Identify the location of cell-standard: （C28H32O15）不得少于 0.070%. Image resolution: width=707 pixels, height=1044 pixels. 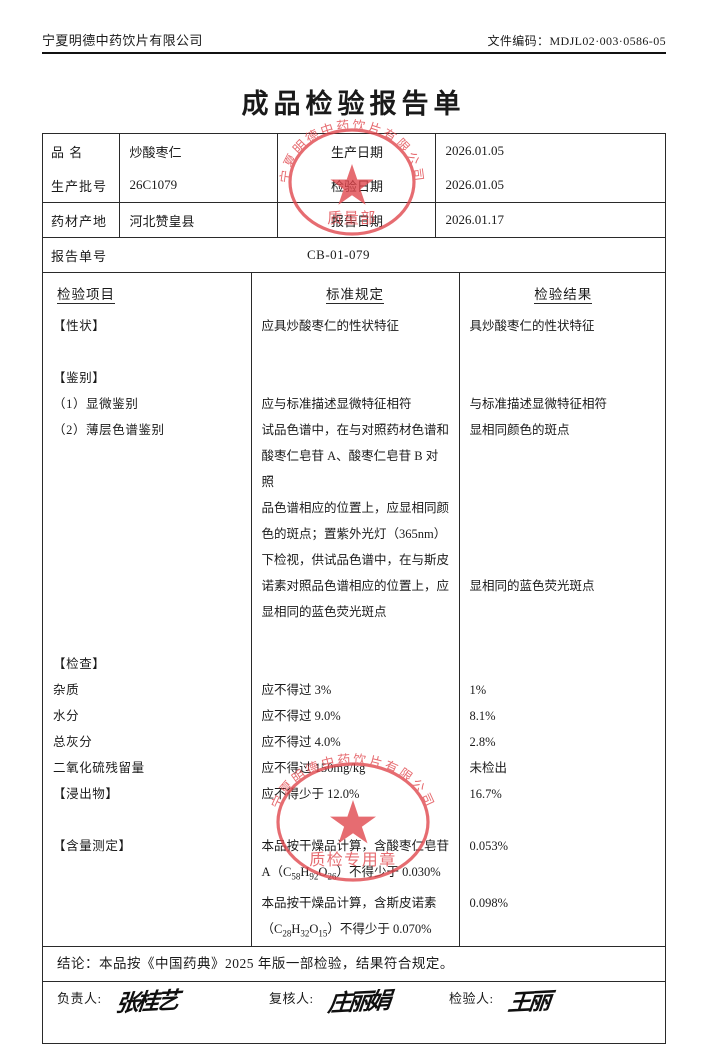
(355, 930).